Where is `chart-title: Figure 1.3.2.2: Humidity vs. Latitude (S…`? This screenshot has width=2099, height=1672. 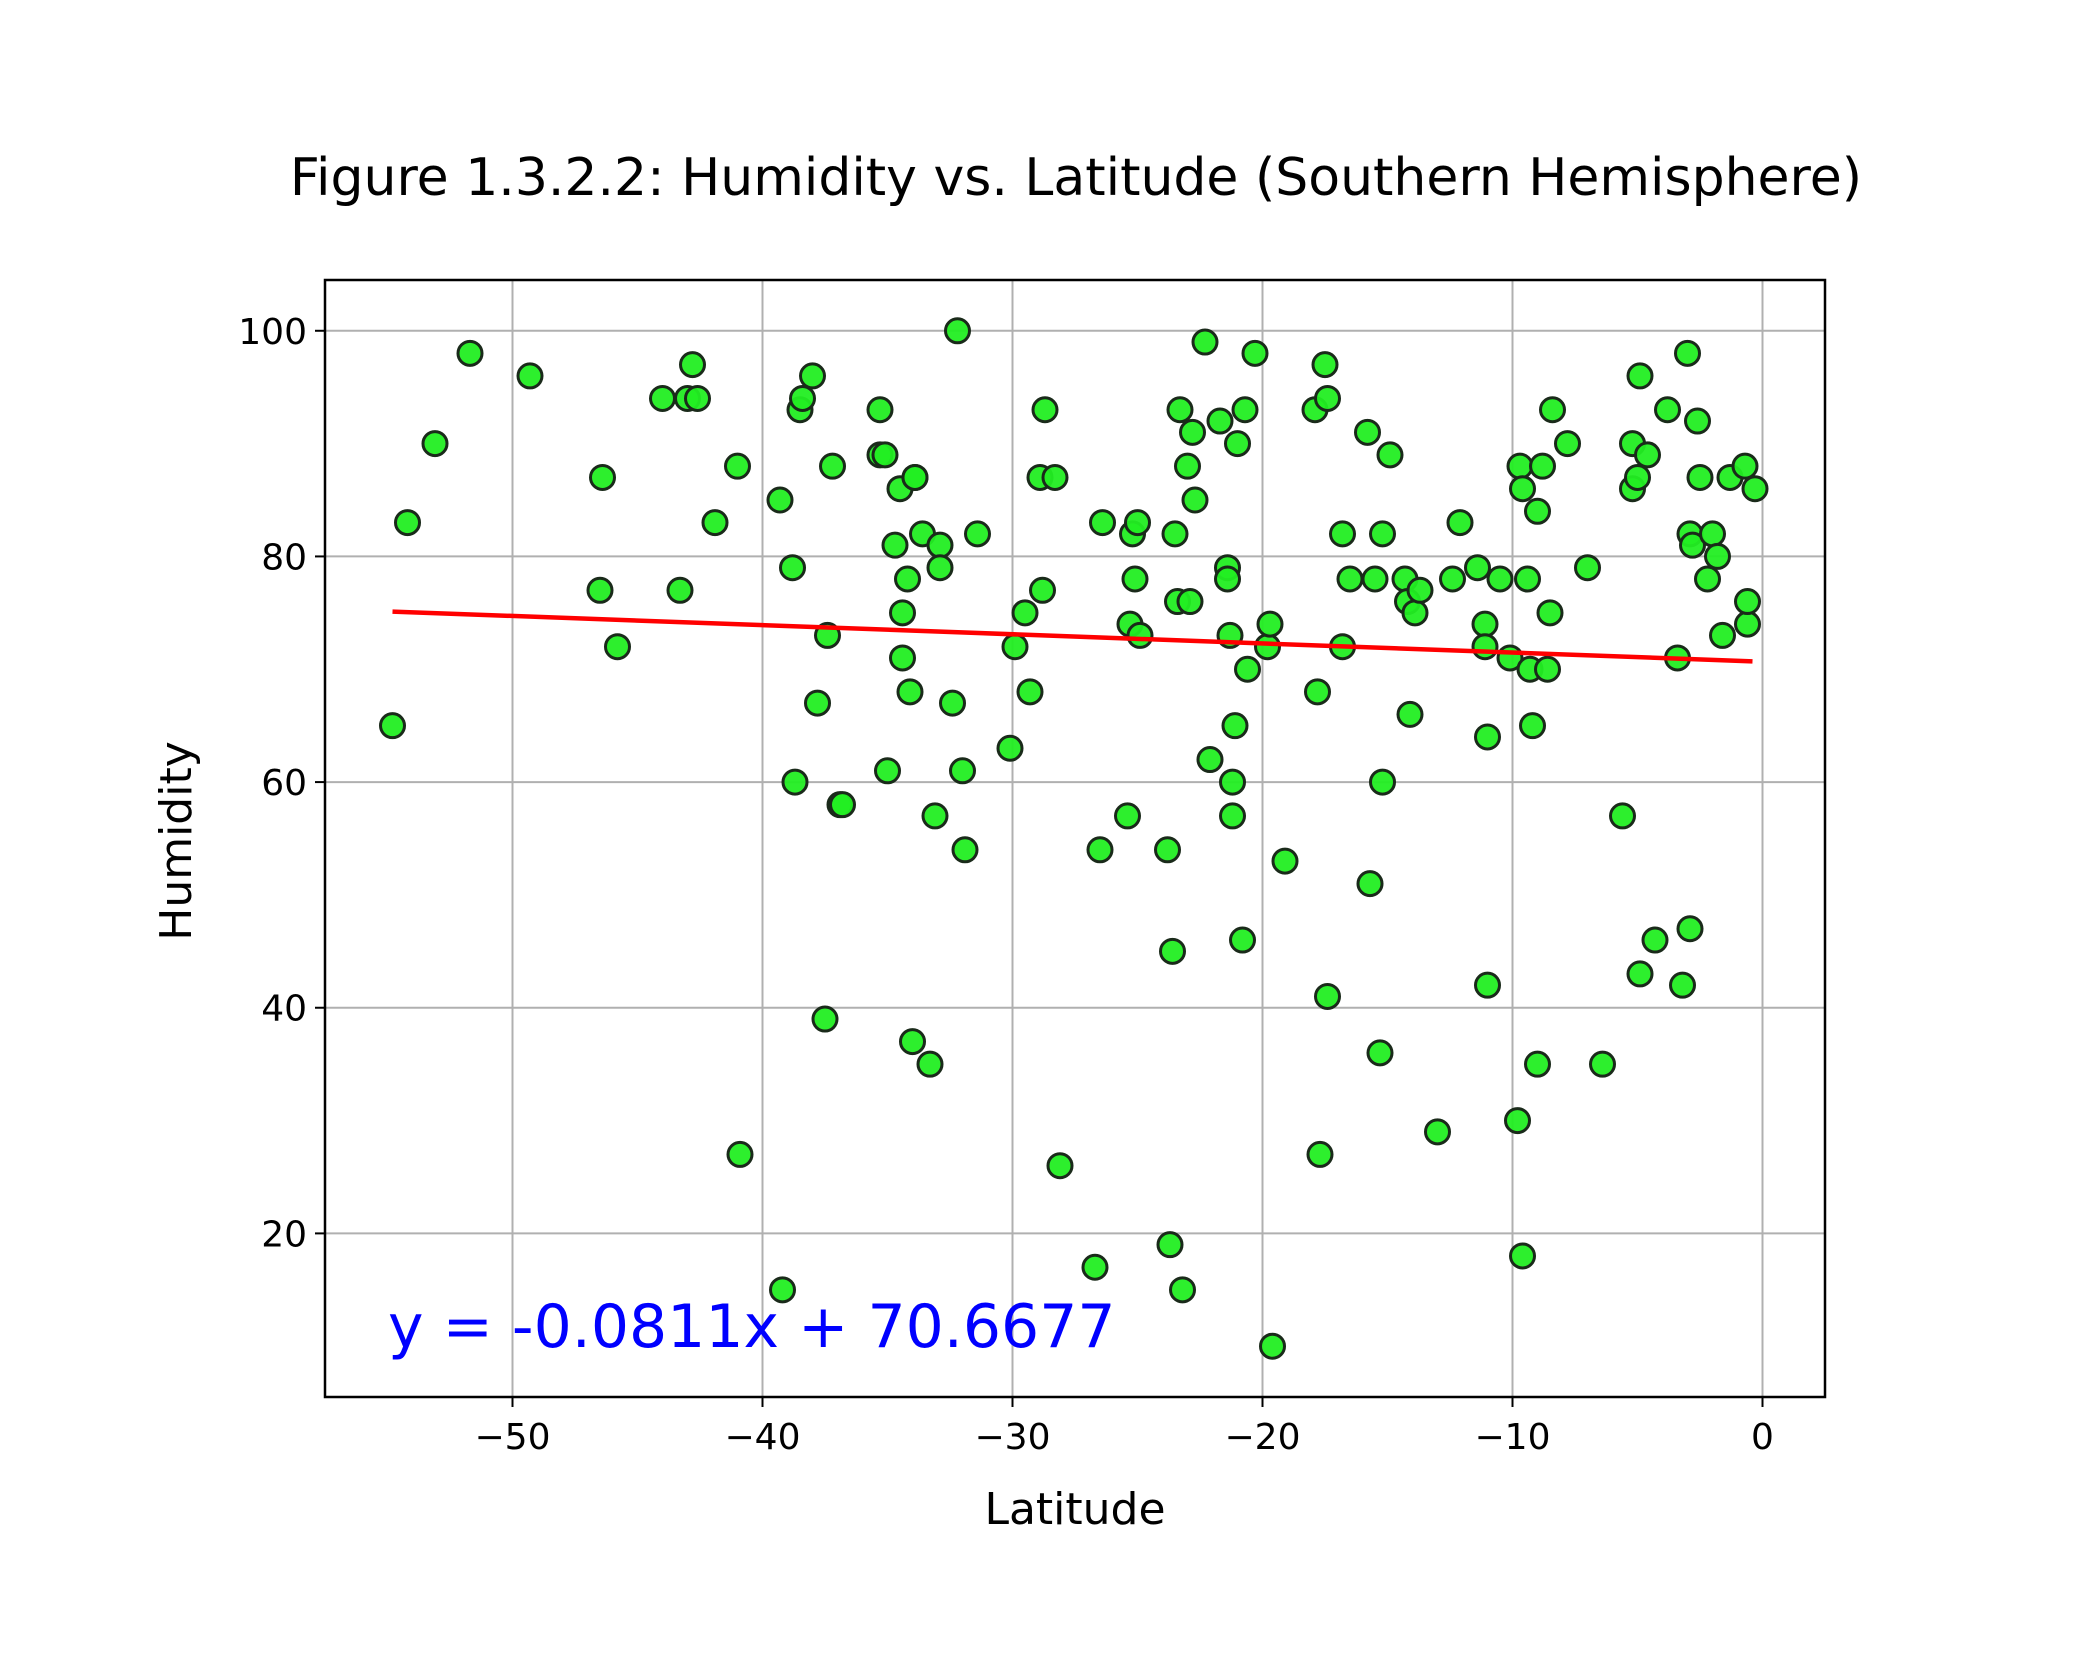 chart-title: Figure 1.3.2.2: Humidity vs. Latitude (S… is located at coordinates (1076, 178).